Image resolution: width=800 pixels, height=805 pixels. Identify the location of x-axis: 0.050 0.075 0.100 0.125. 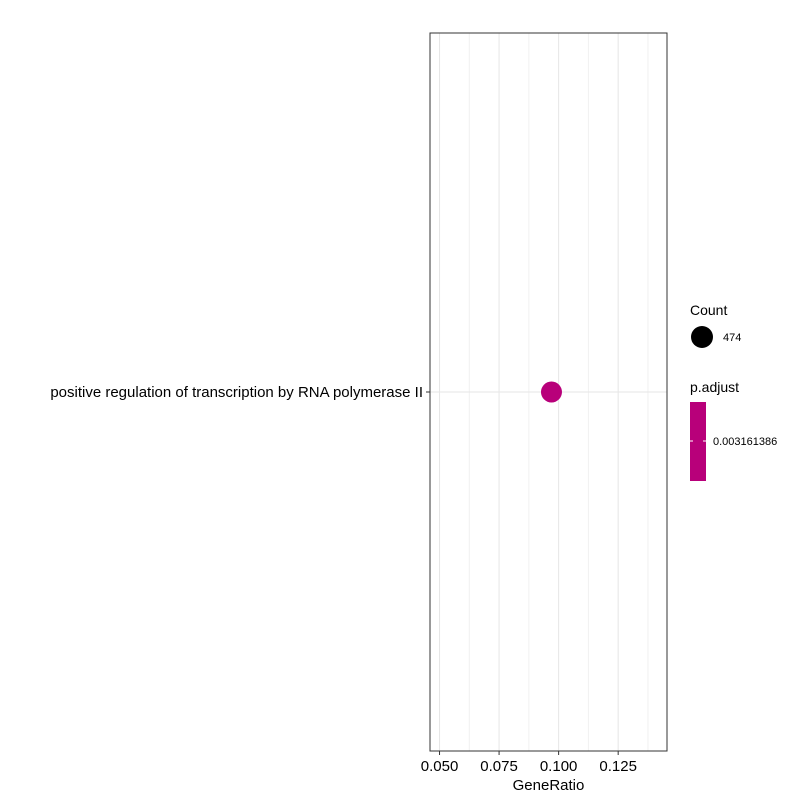
(529, 763).